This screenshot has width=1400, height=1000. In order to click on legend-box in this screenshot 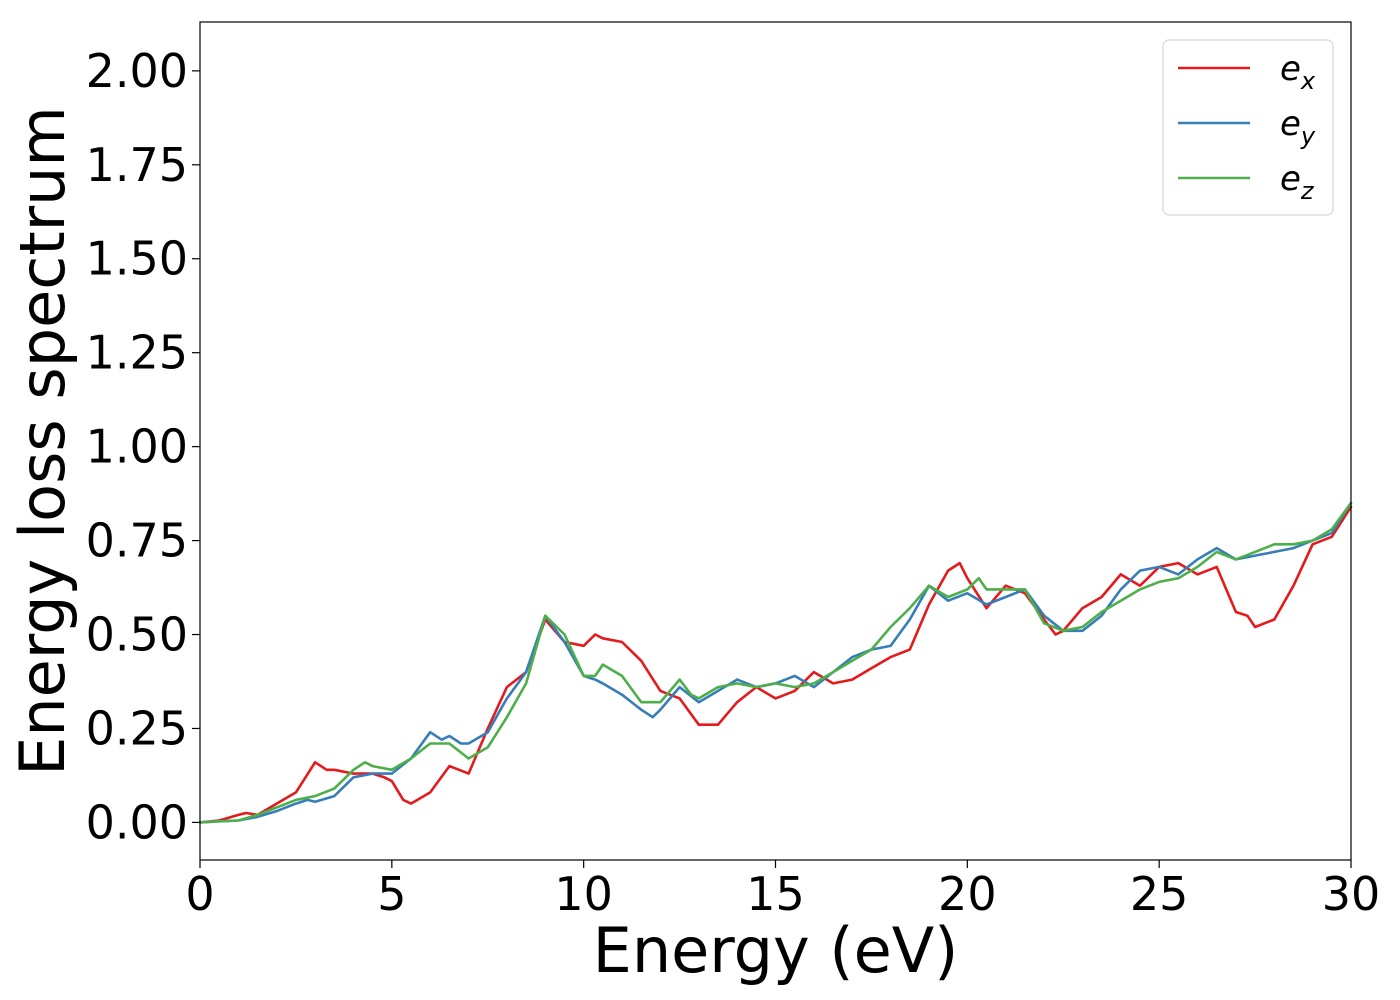, I will do `click(1248, 127)`.